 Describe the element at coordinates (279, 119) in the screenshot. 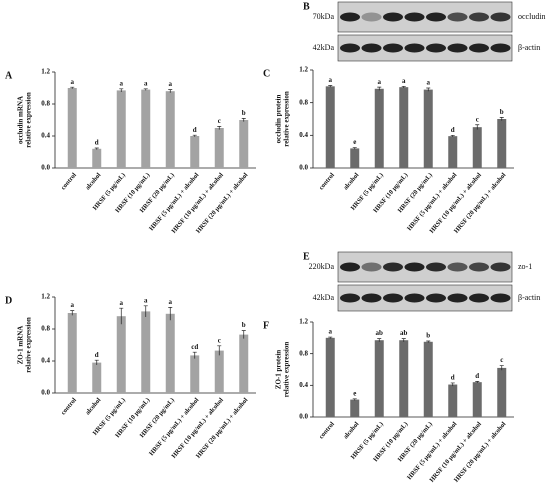

I see `y-axis-label: occludin protein` at that location.